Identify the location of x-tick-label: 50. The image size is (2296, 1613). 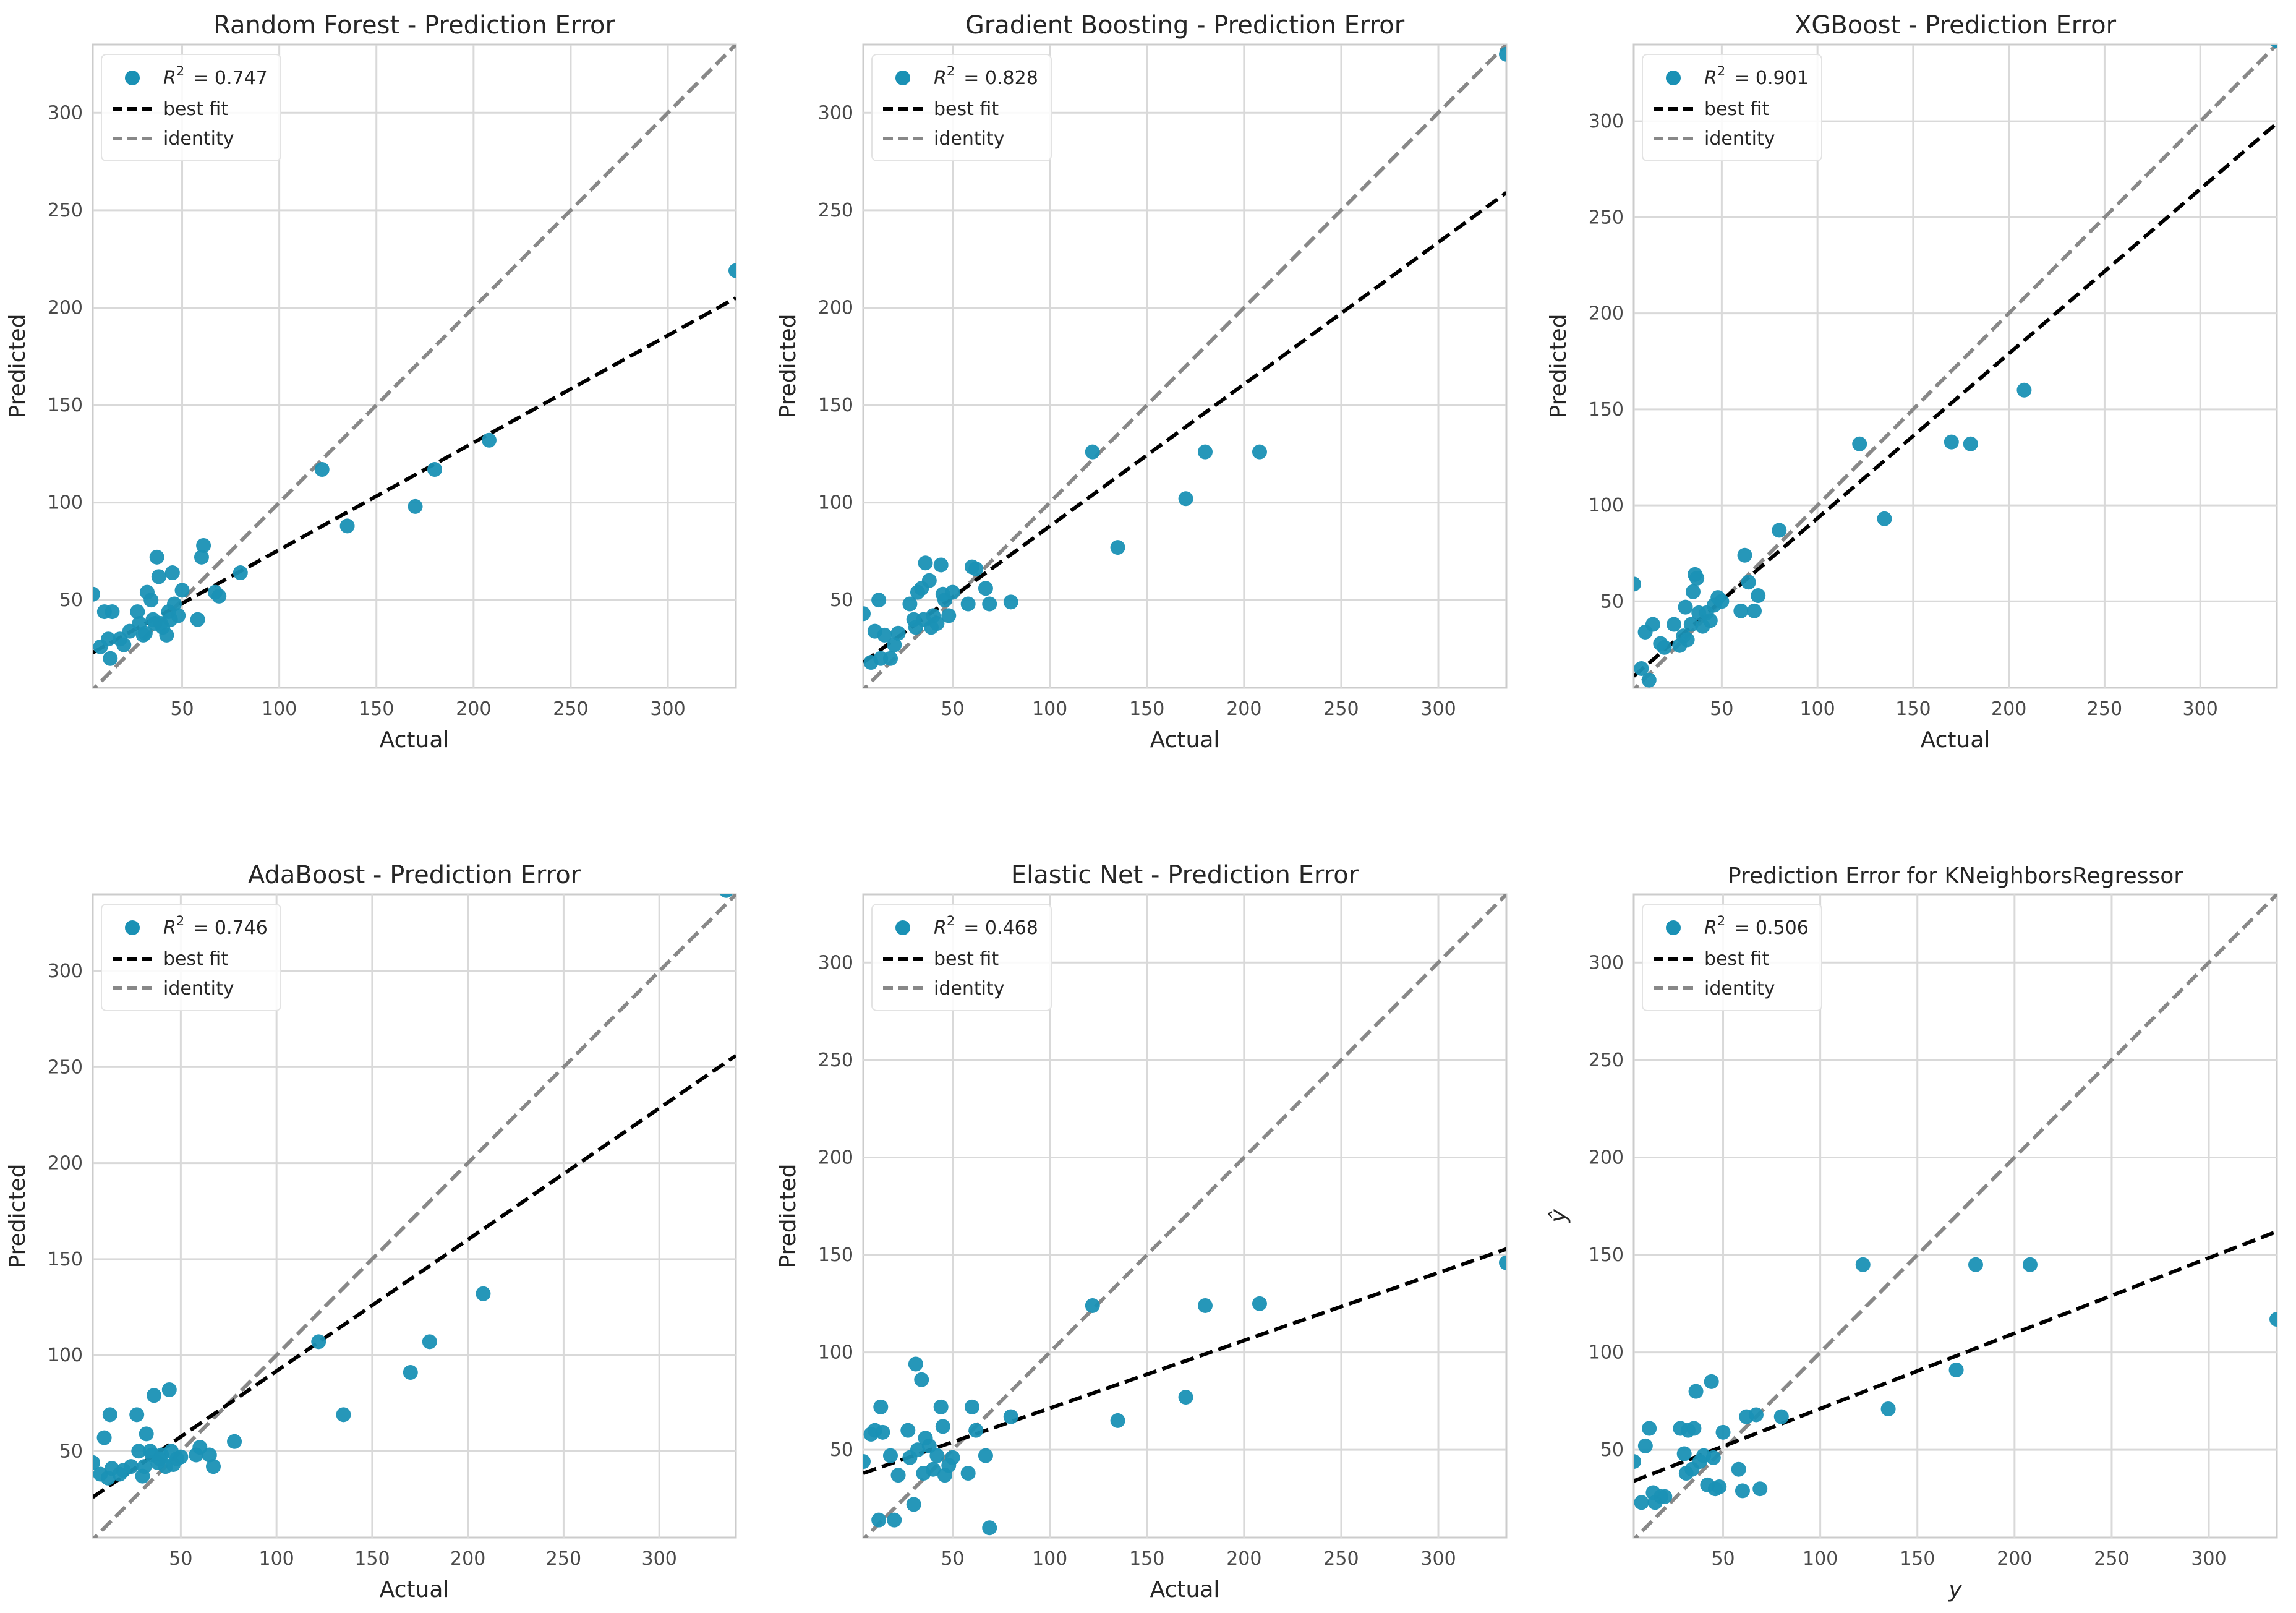
(1723, 1559).